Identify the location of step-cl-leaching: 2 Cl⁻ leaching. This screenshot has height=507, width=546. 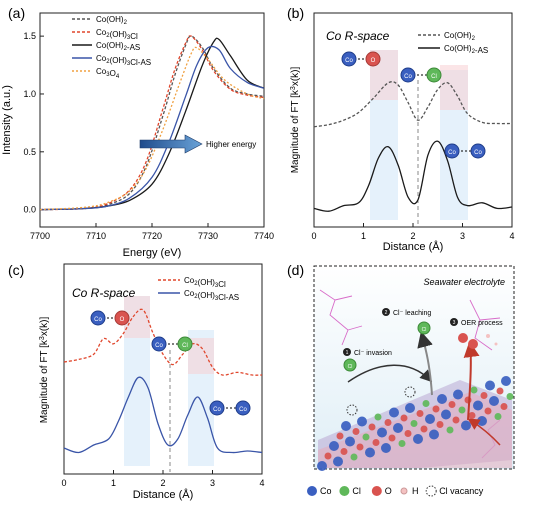
(406, 312).